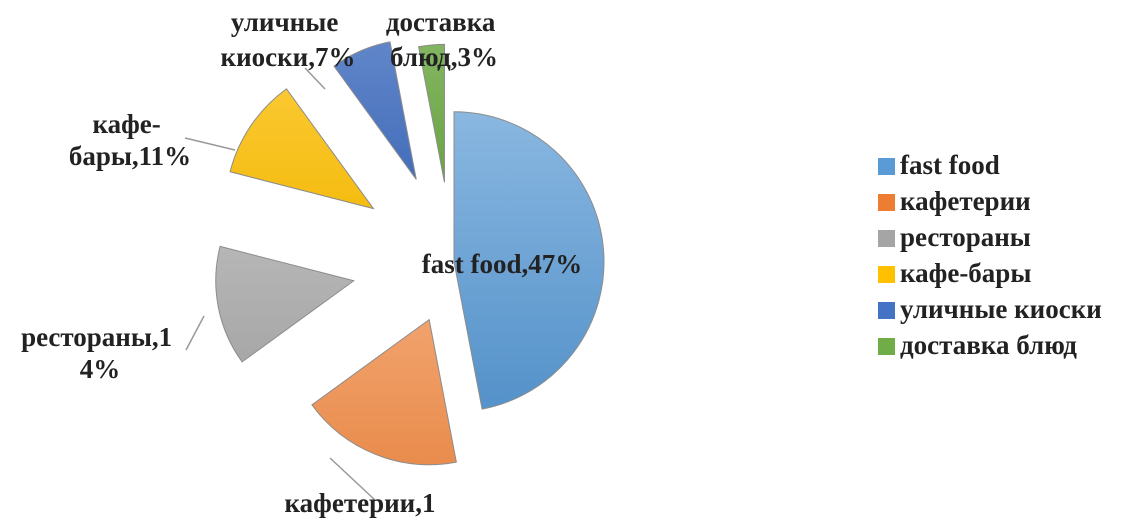 This screenshot has width=1146, height=525. What do you see at coordinates (950, 165) in the screenshot?
I see `legend-label-fast-food: fast food` at bounding box center [950, 165].